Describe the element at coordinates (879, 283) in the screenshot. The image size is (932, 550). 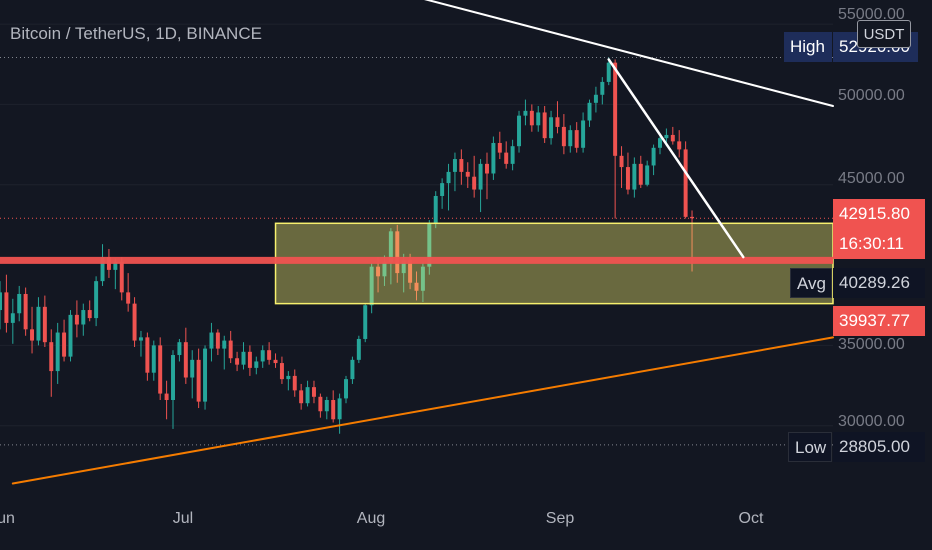
I see `avg-price-tag: 40289.26` at that location.